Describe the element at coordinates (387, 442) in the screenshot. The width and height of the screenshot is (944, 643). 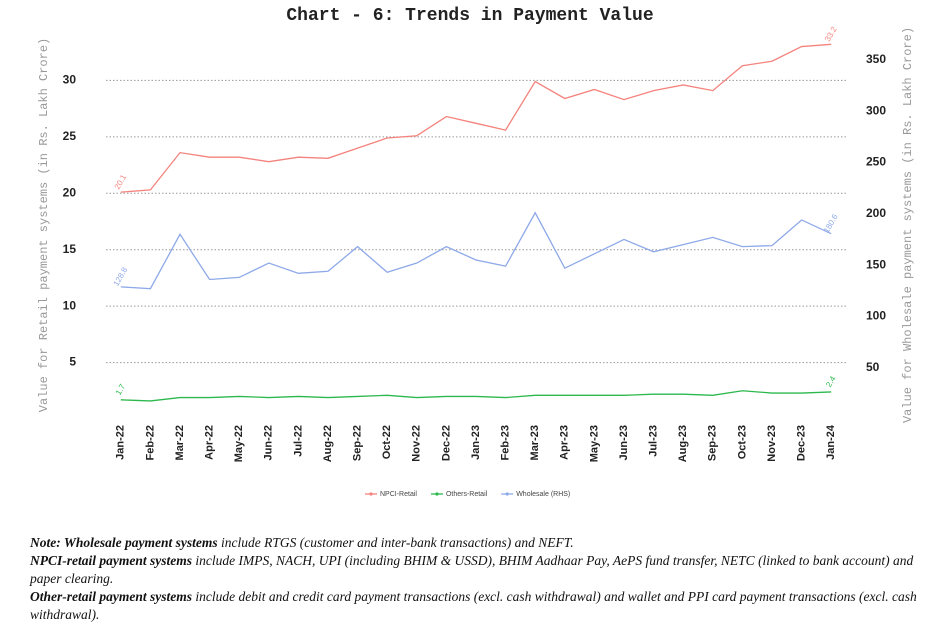
I see `x-tick-label: Oct-22` at that location.